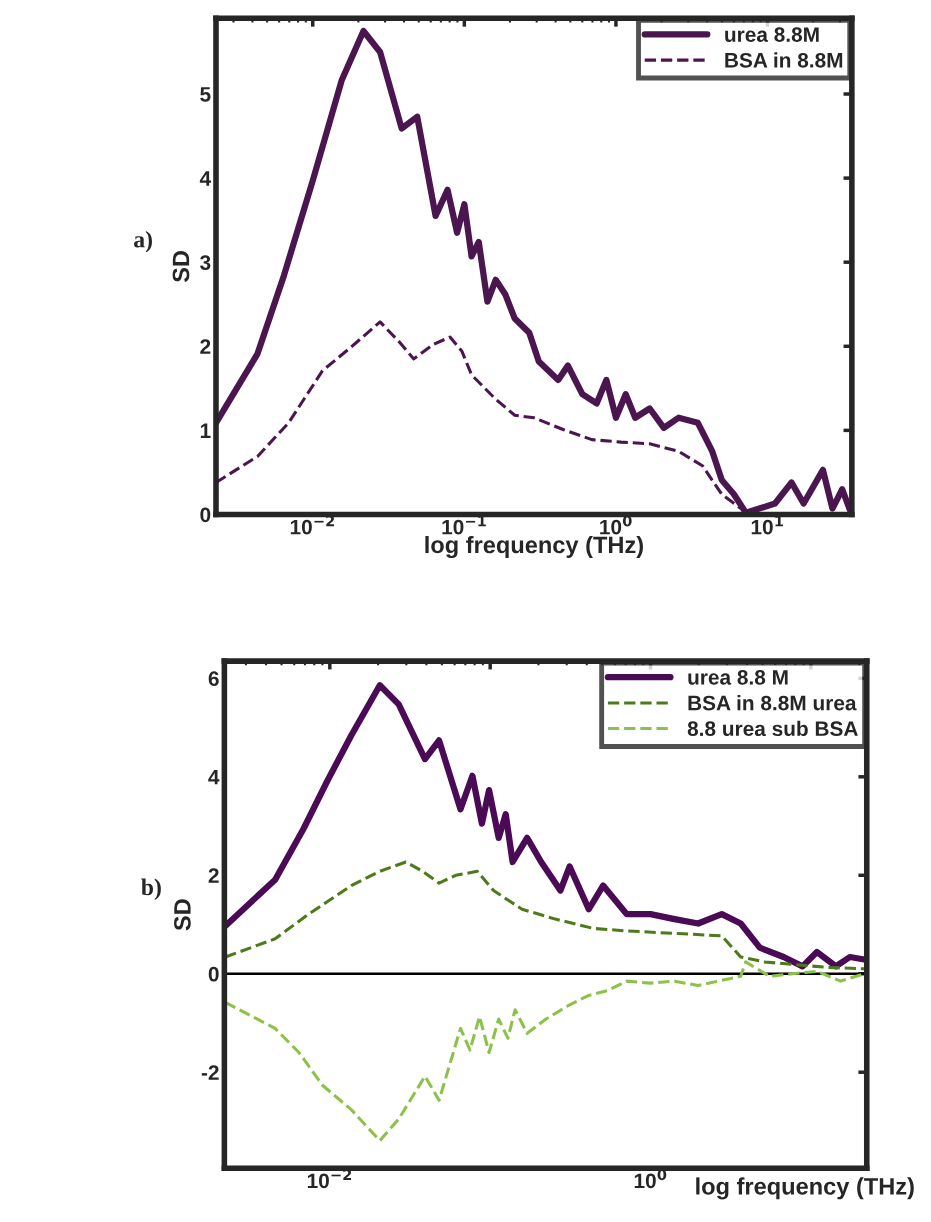 Image resolution: width=931 pixels, height=1222 pixels. Describe the element at coordinates (143, 241) in the screenshot. I see `text: a)` at that location.